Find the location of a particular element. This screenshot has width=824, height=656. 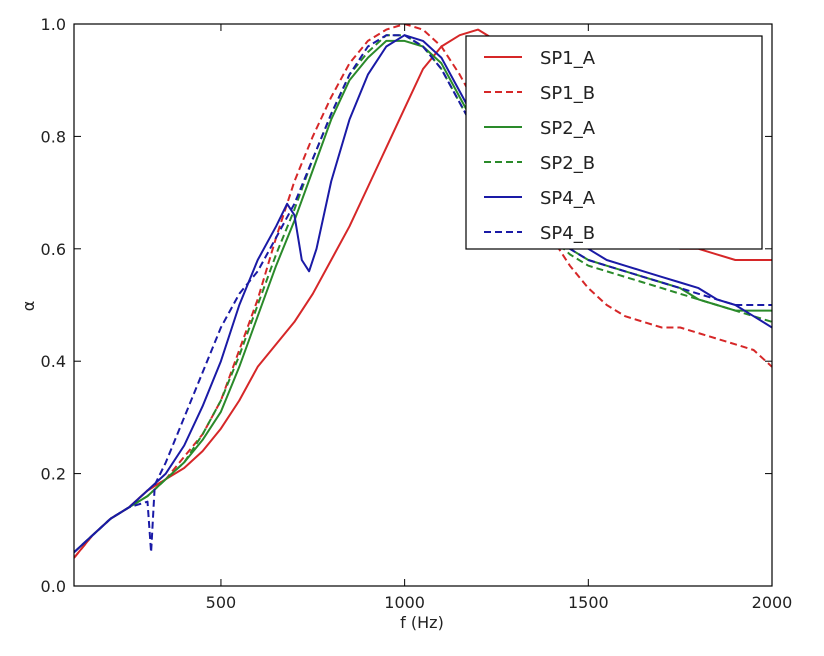

legend-label: SP1_B is located at coordinates (567, 93).